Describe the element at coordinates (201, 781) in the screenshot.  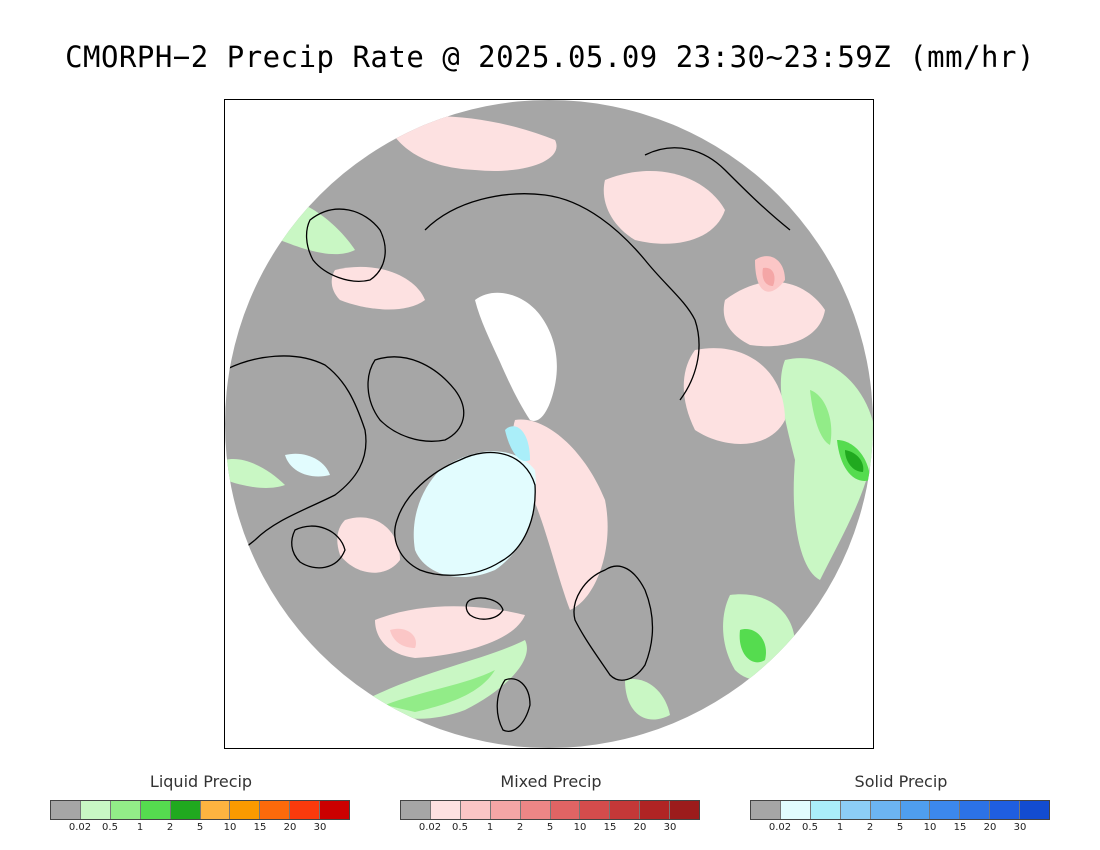
I see `legend-title: Liquid Precip` at that location.